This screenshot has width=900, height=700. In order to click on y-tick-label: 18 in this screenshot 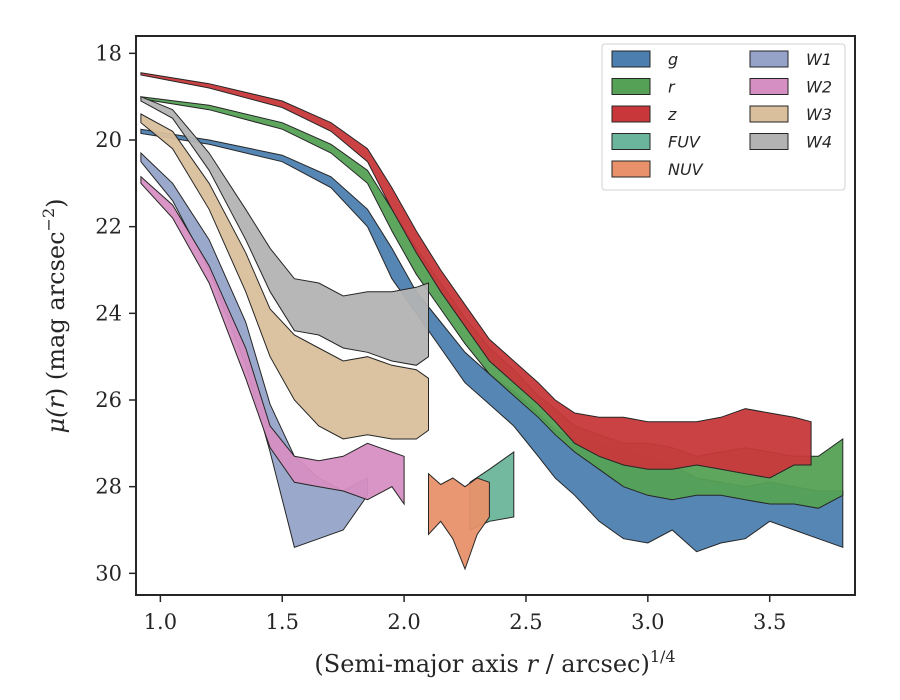, I will do `click(108, 53)`.